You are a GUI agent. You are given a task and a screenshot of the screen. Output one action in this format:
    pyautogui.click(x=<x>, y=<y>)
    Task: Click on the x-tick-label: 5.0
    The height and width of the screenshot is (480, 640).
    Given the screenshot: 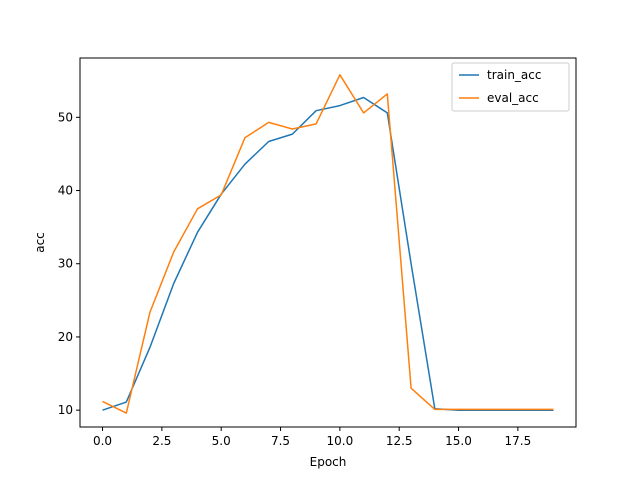 What is the action you would take?
    pyautogui.click(x=221, y=441)
    